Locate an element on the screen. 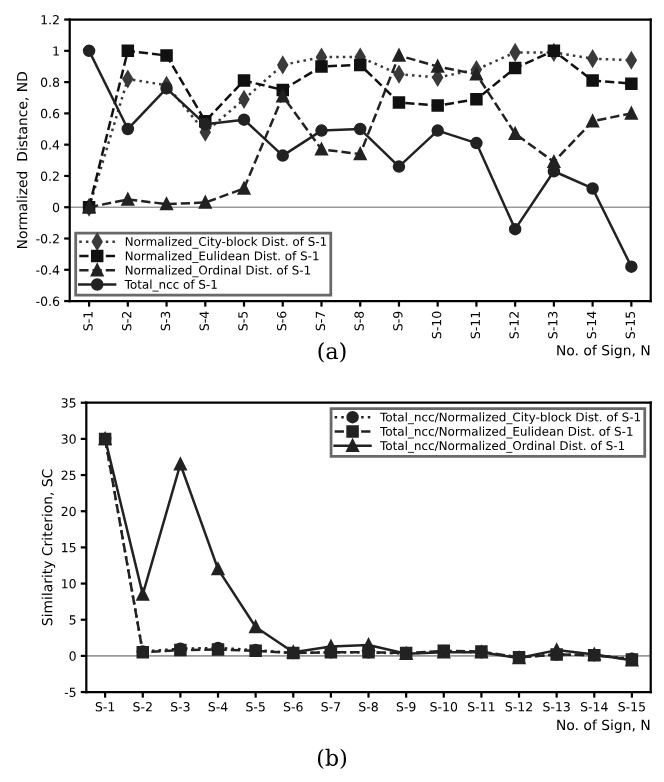 The image size is (664, 782). text: (a) is located at coordinates (332, 352).